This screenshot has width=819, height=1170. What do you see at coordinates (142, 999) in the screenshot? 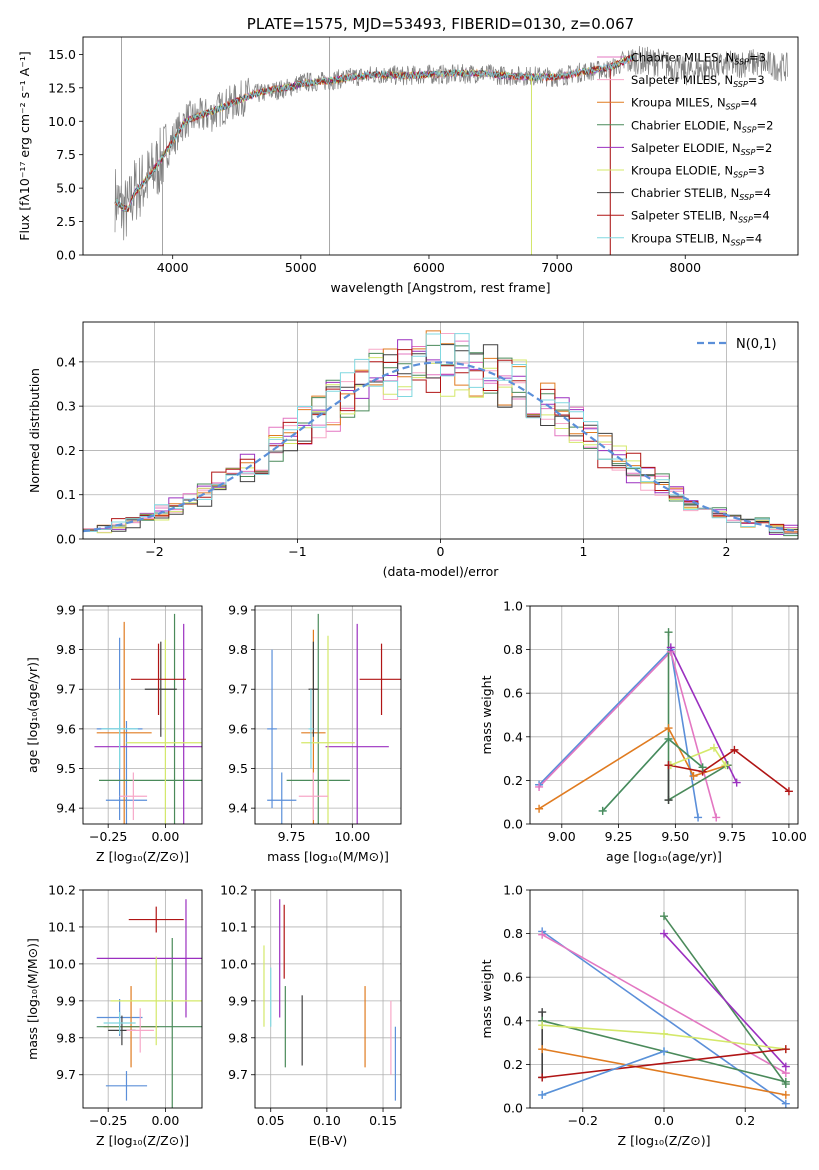
I see `axes-frame-mass-vs-Z` at bounding box center [142, 999].